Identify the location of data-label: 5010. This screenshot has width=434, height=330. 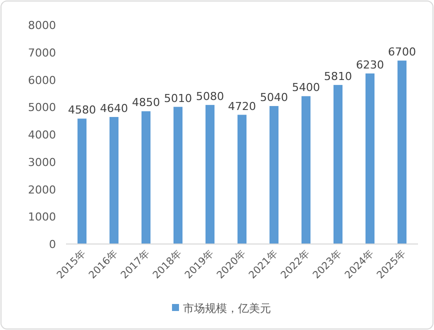
(178, 98).